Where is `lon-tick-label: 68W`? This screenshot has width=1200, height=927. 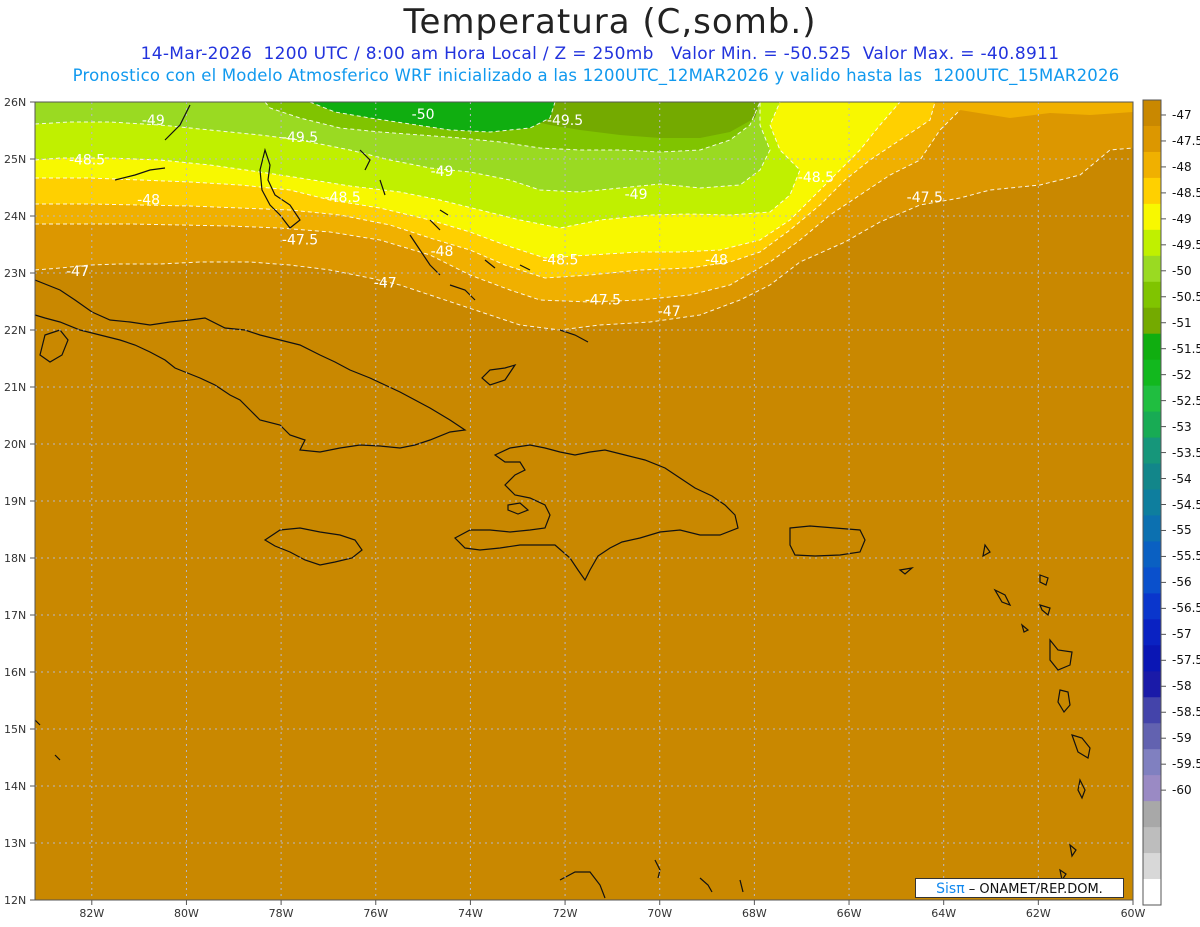
lon-tick-label: 68W is located at coordinates (754, 913).